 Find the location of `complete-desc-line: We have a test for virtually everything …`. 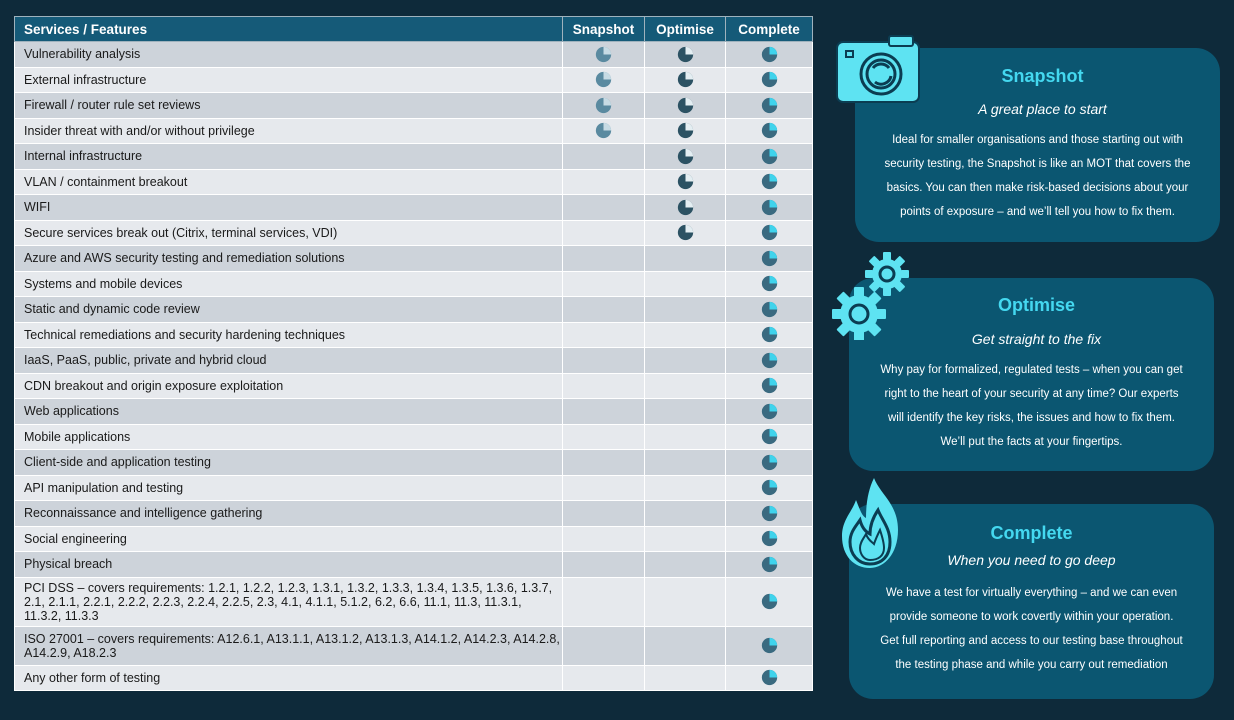

complete-desc-line: We have a test for virtually everything … is located at coordinates (1031, 593).